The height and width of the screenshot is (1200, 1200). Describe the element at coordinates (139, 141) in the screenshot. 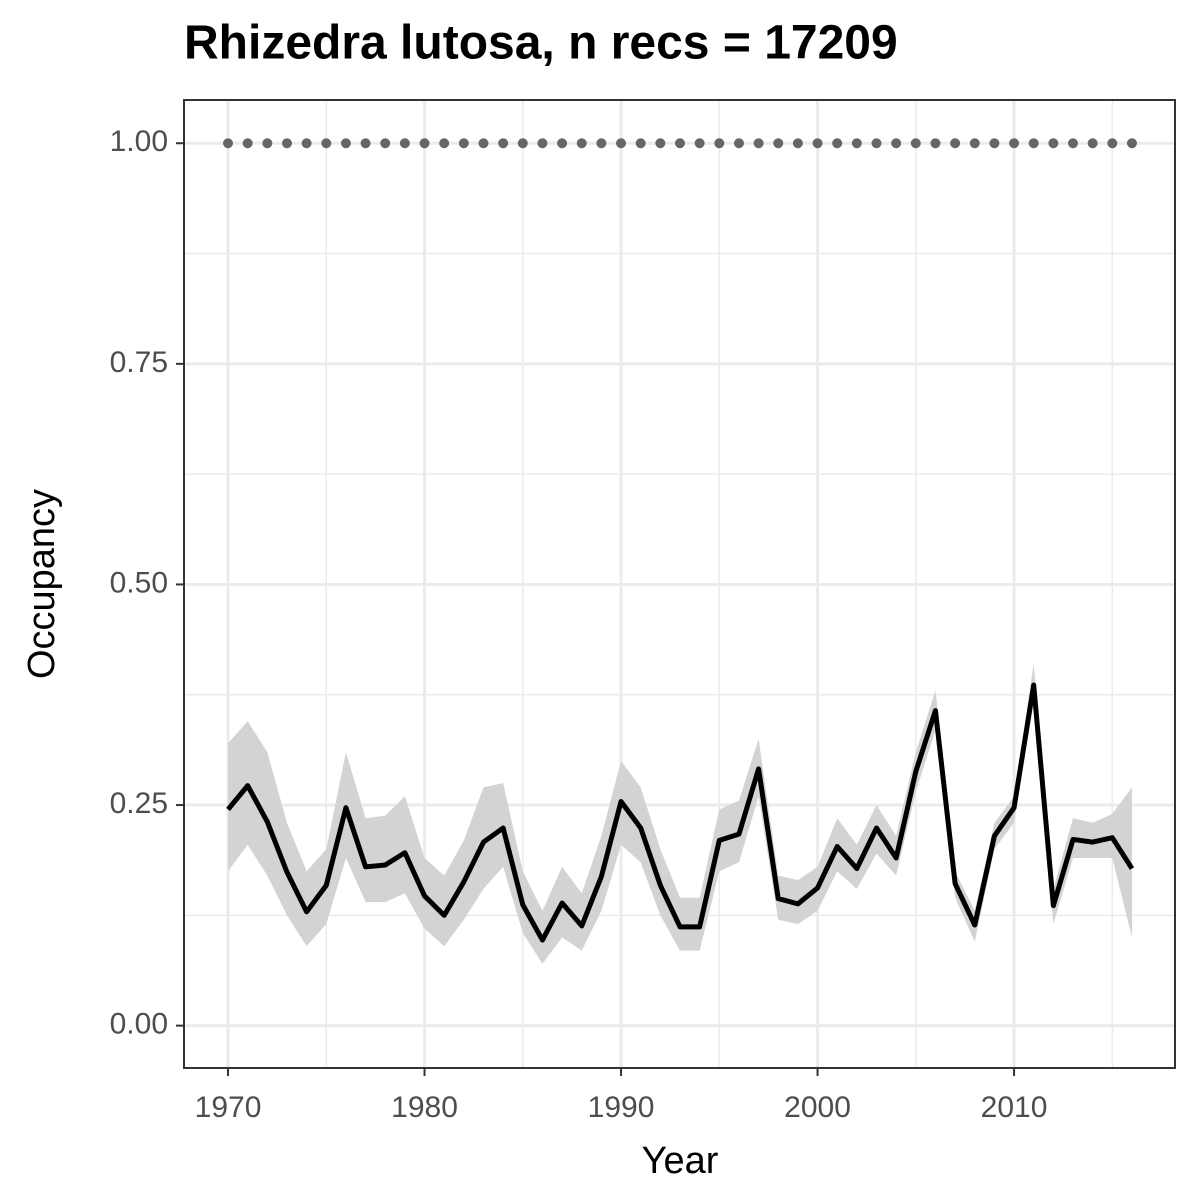

I see `y-tick-label: 1.00` at that location.